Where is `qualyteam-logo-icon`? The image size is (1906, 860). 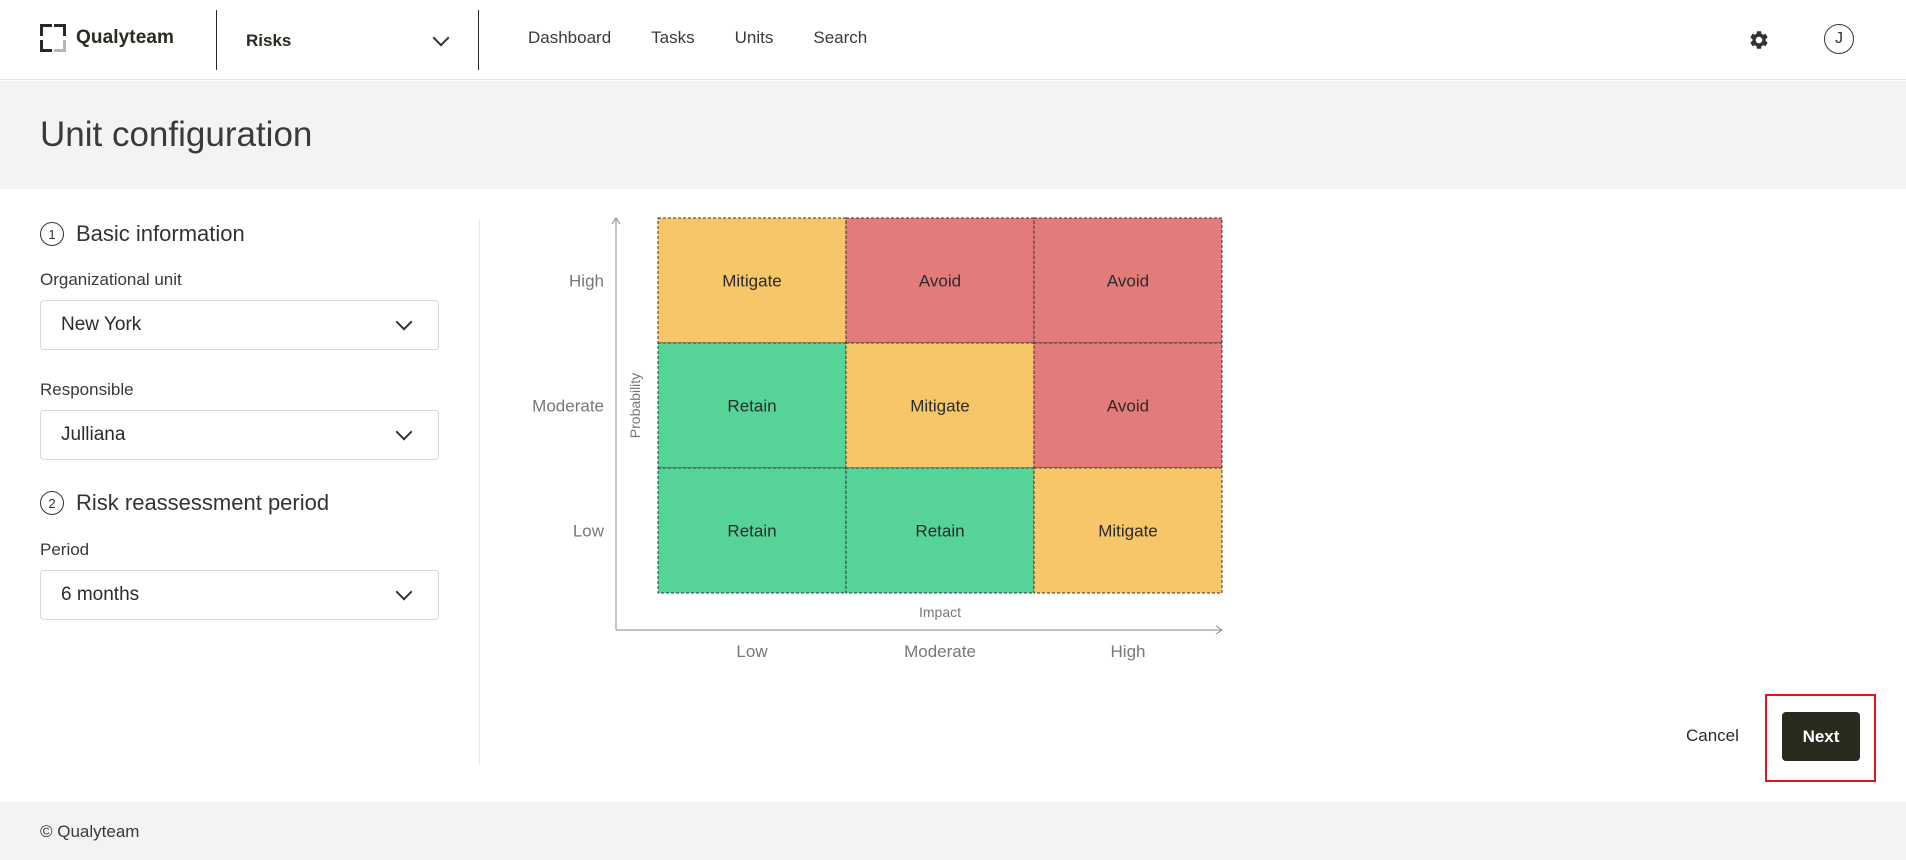
qualyteam-logo-icon is located at coordinates (53, 38).